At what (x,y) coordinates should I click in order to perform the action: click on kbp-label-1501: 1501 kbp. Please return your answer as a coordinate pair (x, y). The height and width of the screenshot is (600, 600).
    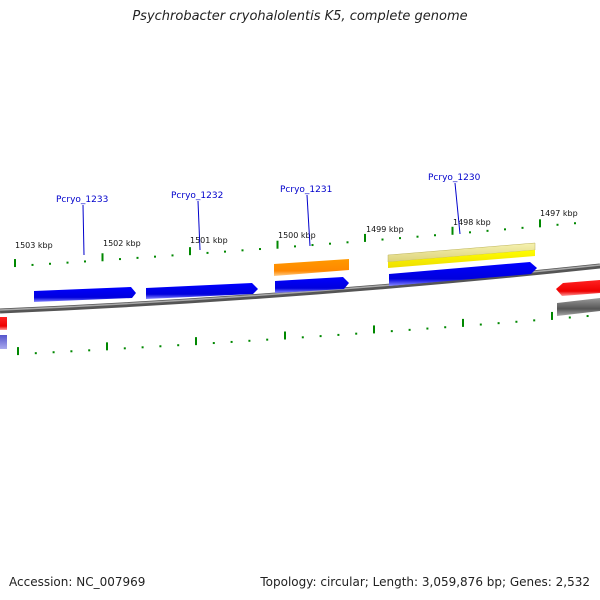
    Looking at the image, I should click on (209, 240).